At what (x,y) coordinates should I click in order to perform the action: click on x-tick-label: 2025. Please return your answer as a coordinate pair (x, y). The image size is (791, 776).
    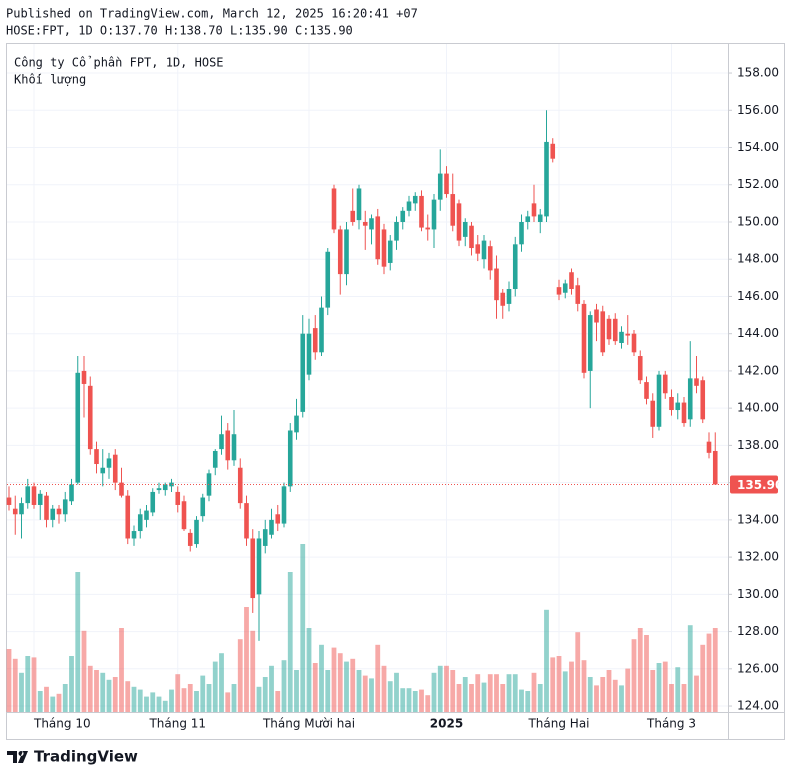
    Looking at the image, I should click on (446, 724).